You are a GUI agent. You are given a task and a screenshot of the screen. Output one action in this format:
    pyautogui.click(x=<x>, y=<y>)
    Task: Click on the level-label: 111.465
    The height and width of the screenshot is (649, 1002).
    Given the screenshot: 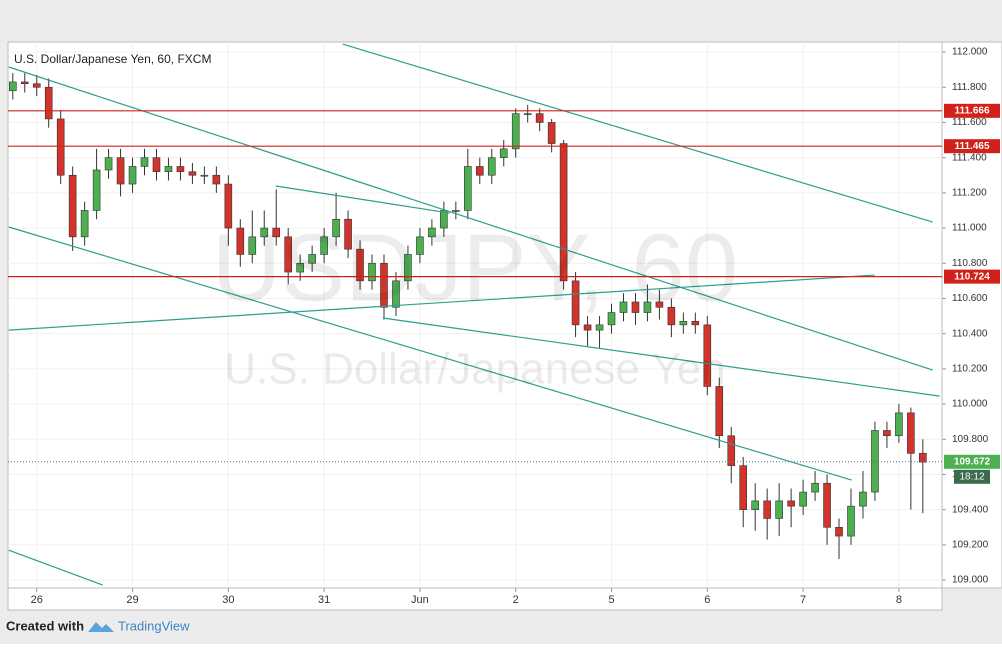 What is the action you would take?
    pyautogui.click(x=971, y=146)
    